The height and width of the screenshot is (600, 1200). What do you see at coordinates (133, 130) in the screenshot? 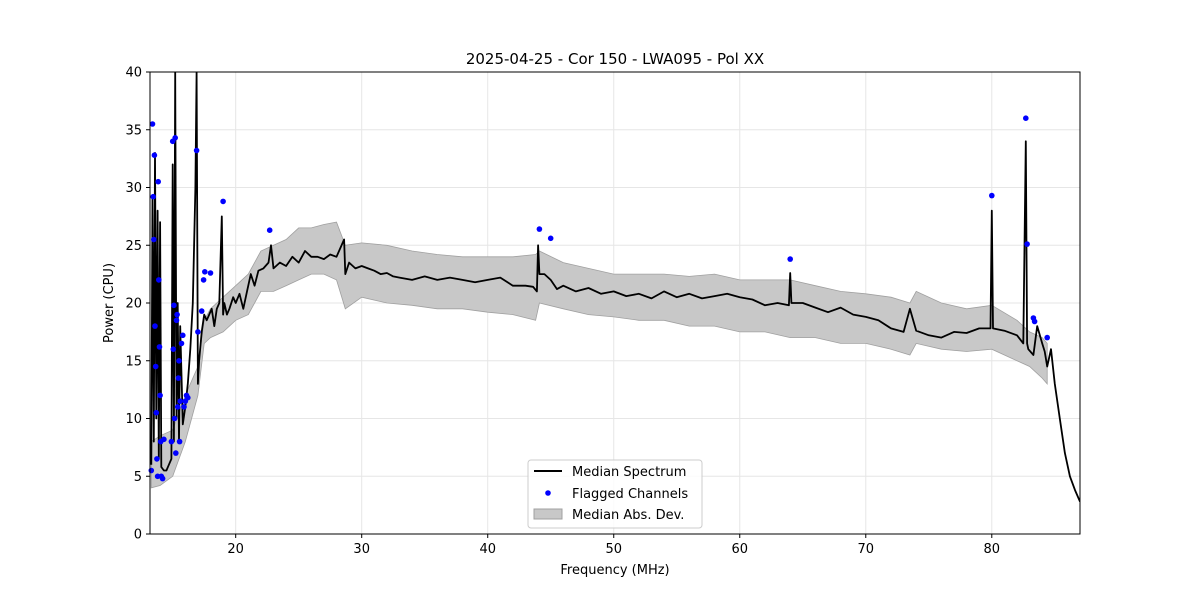
I see `y-tick-label: 35` at bounding box center [133, 130].